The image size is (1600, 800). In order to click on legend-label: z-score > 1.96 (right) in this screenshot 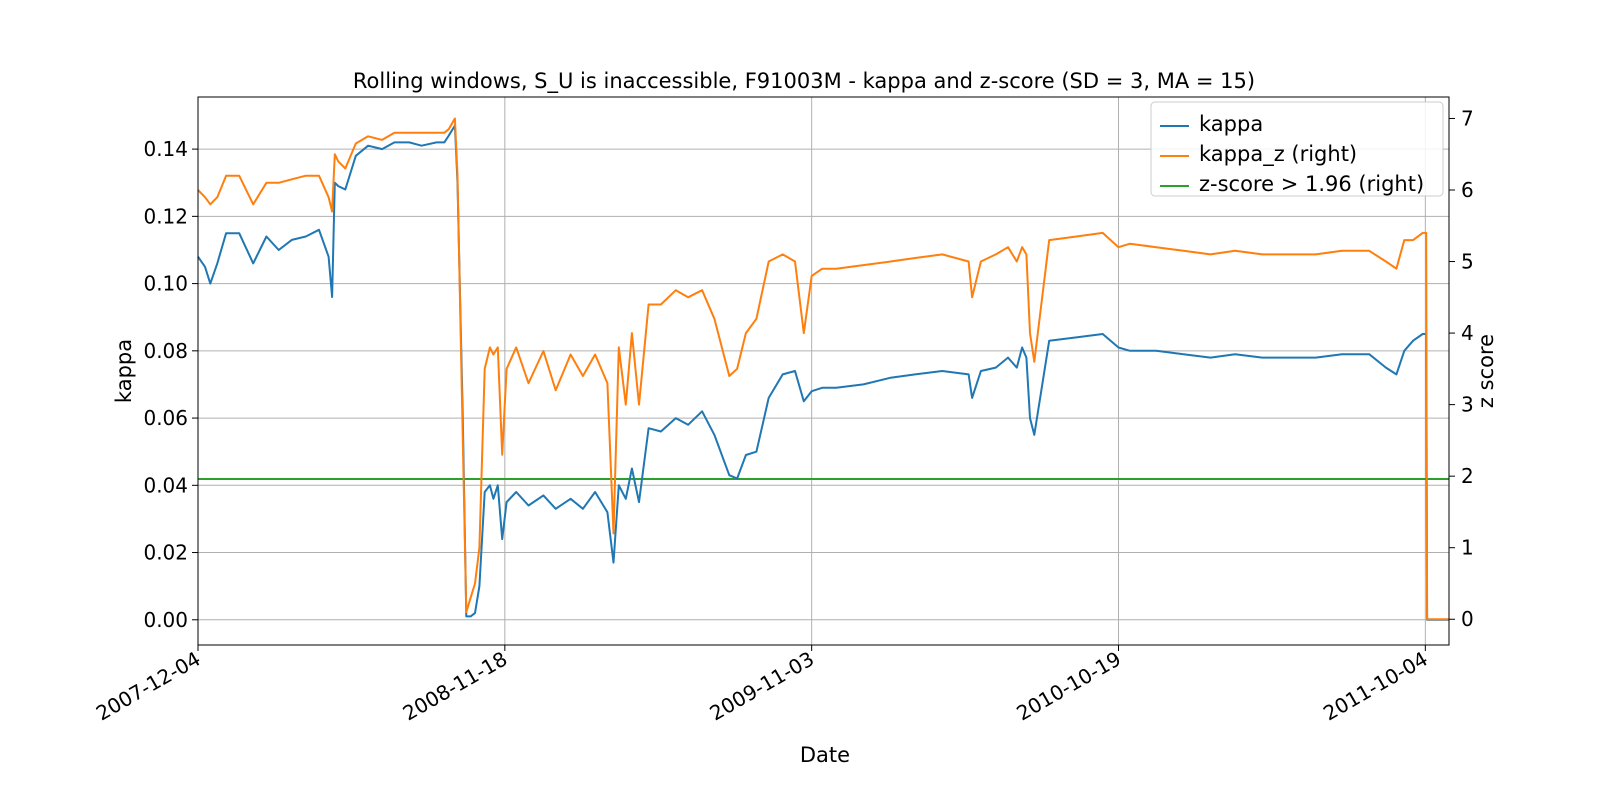, I will do `click(1311, 184)`.